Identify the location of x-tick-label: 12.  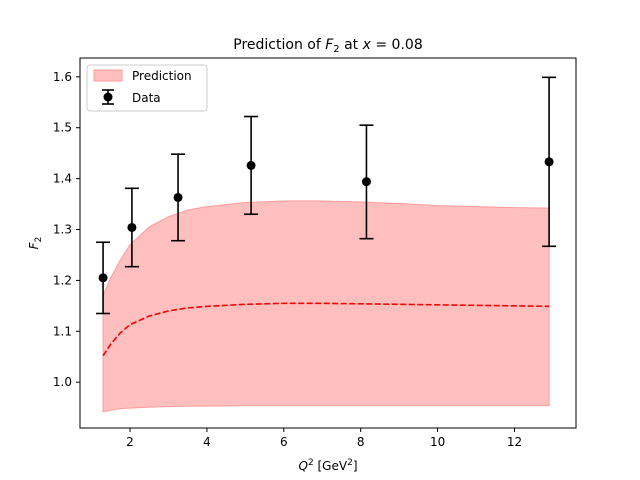
(514, 442).